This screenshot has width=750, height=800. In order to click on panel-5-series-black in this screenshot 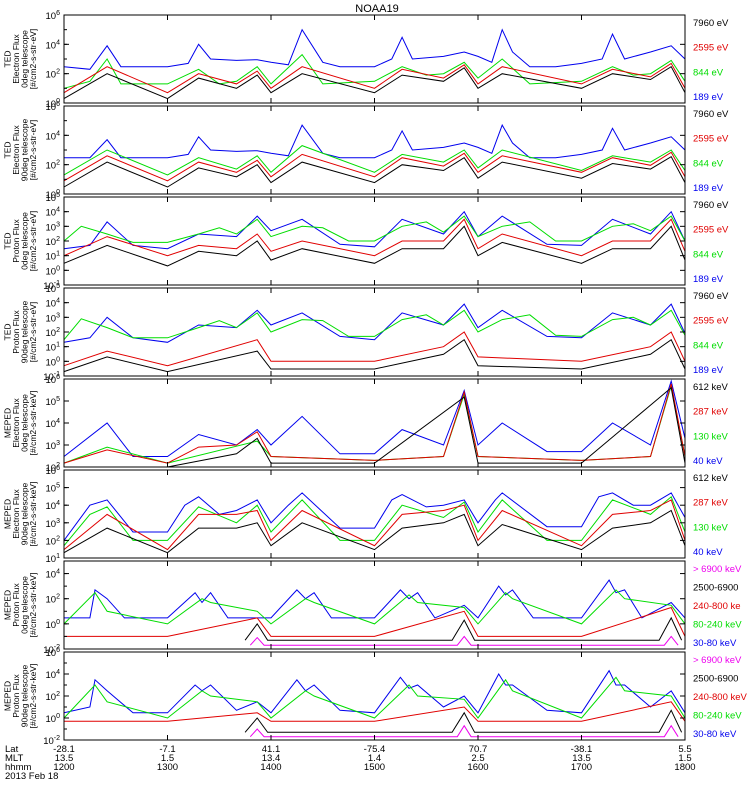, I will do `click(375, 427)`.